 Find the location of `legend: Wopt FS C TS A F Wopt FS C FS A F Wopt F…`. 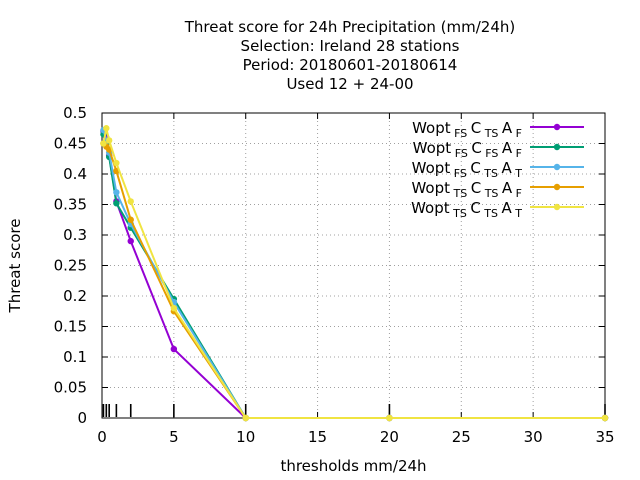

legend: Wopt FS C TS A F Wopt FS C FS A F Wopt F… is located at coordinates (497, 169).